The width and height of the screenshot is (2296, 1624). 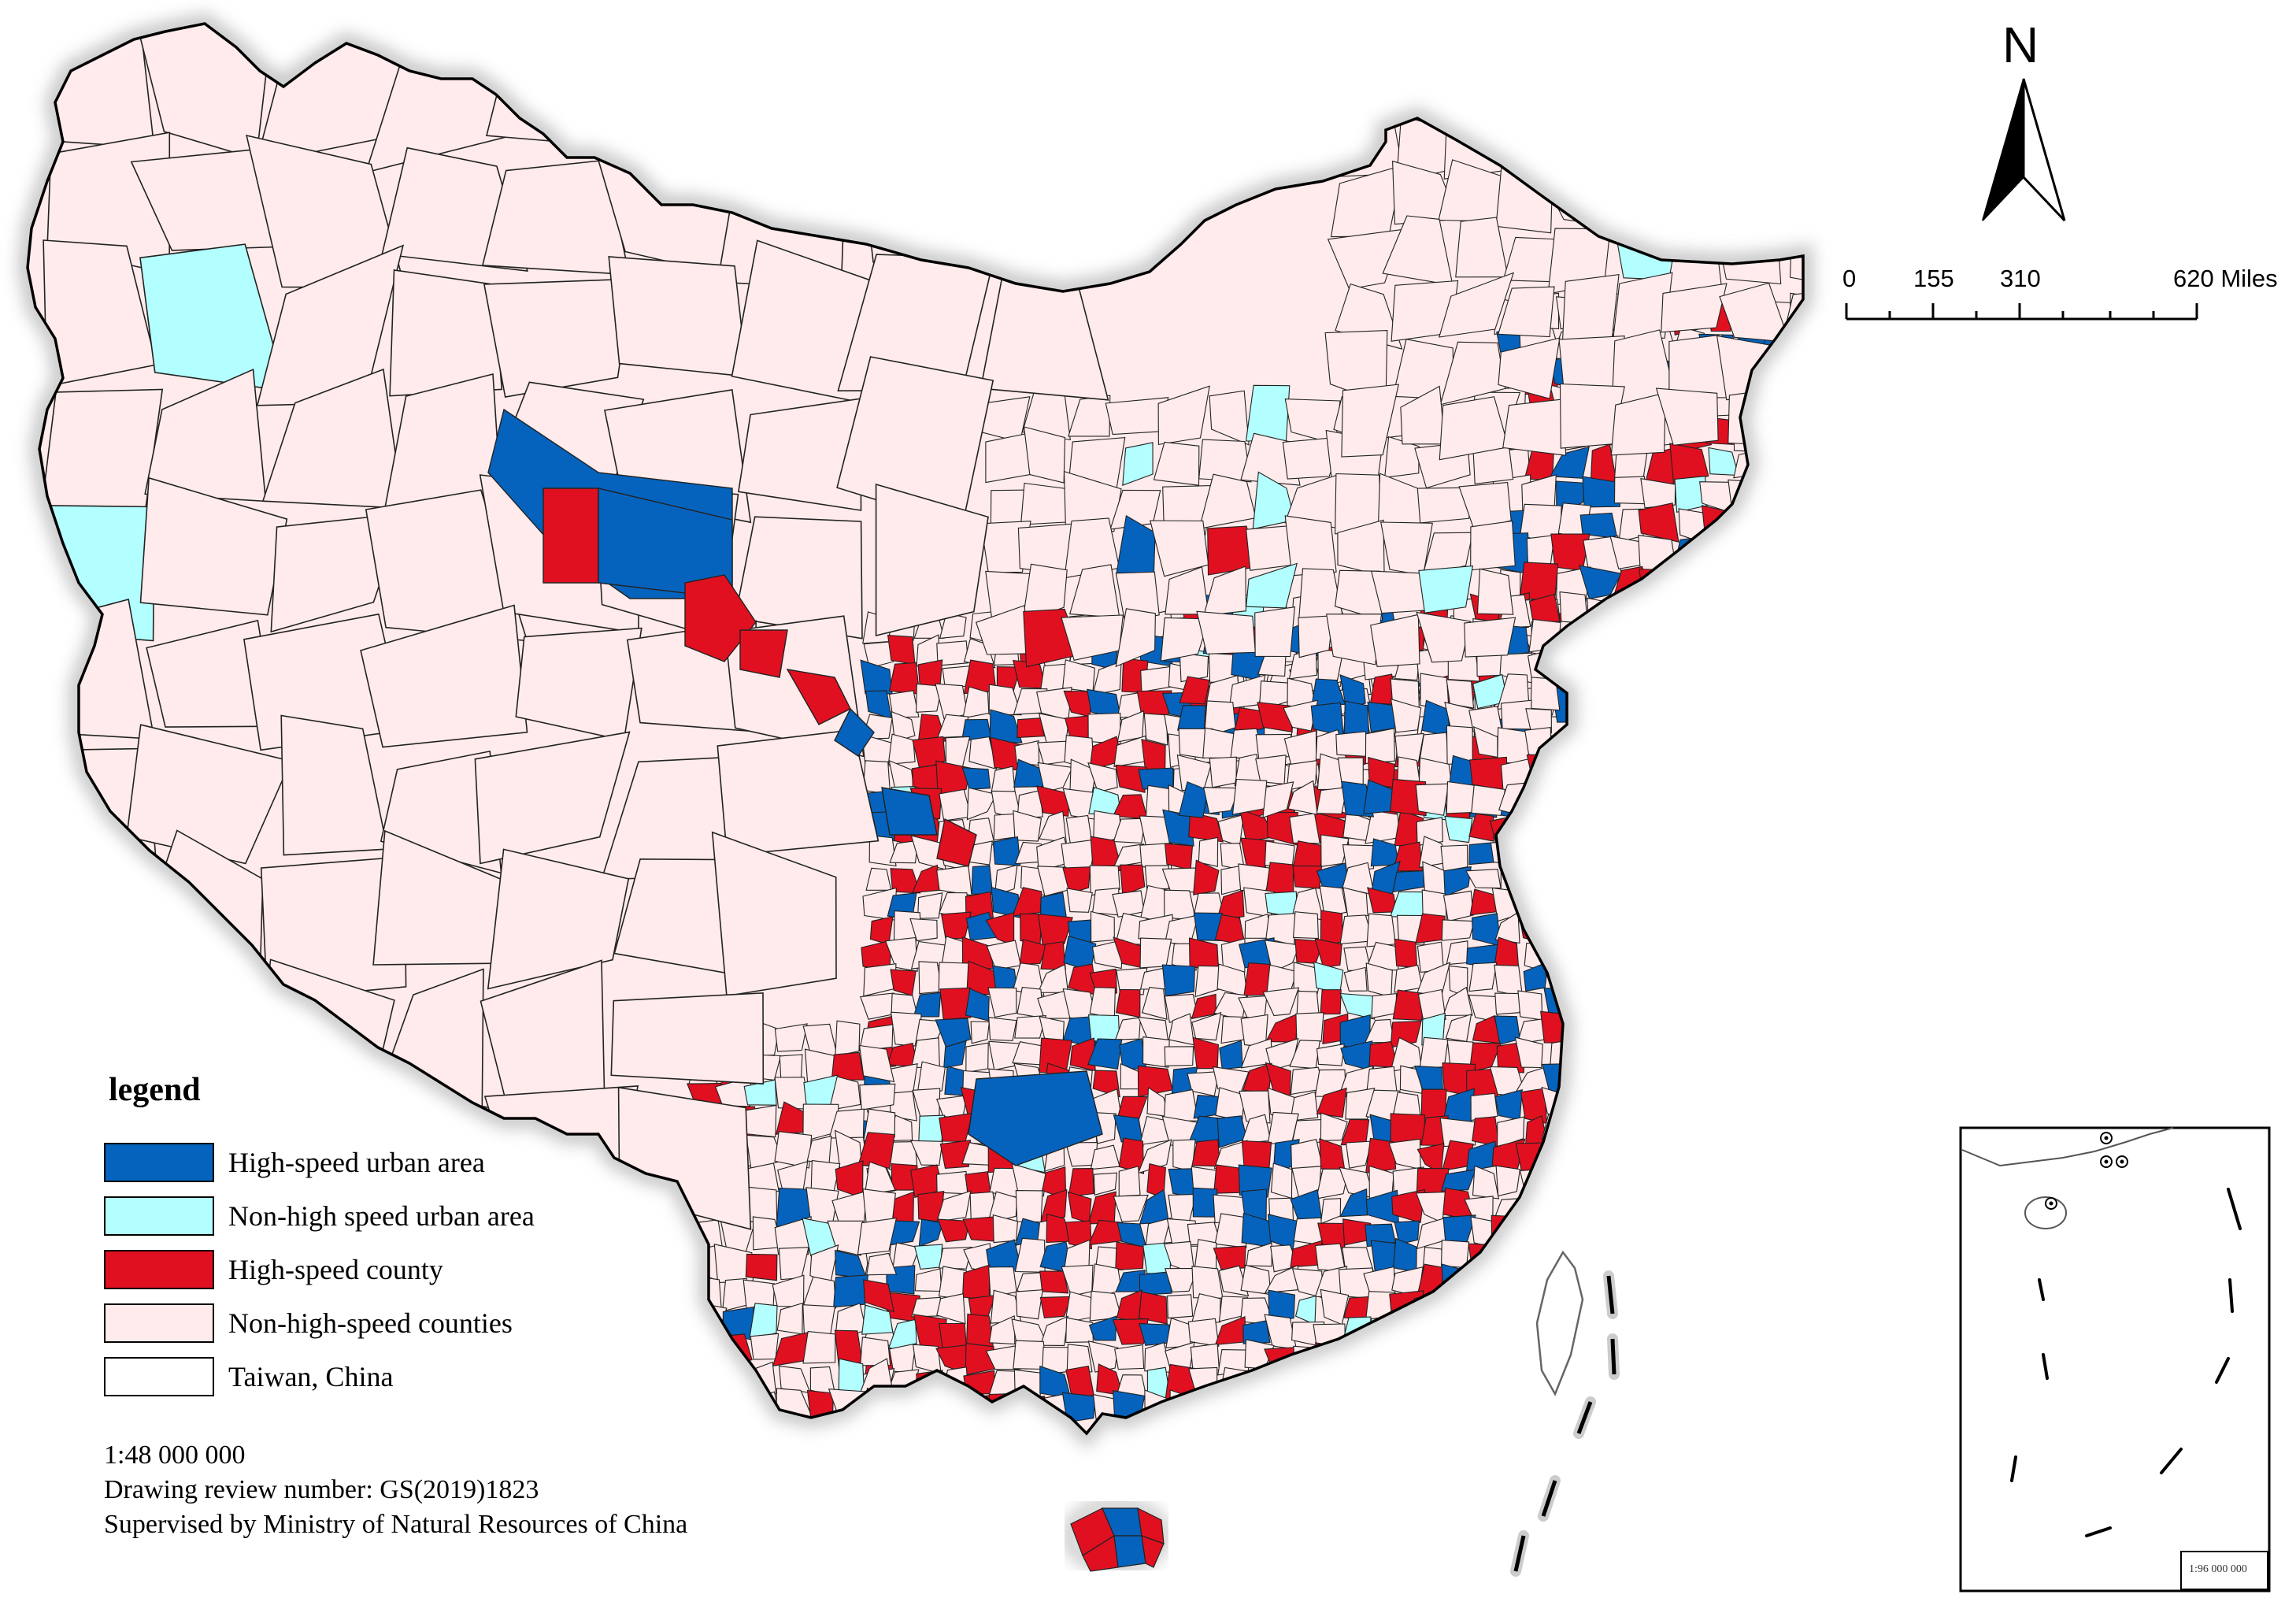 What do you see at coordinates (1559, 1323) in the screenshot?
I see `taiwan-island` at bounding box center [1559, 1323].